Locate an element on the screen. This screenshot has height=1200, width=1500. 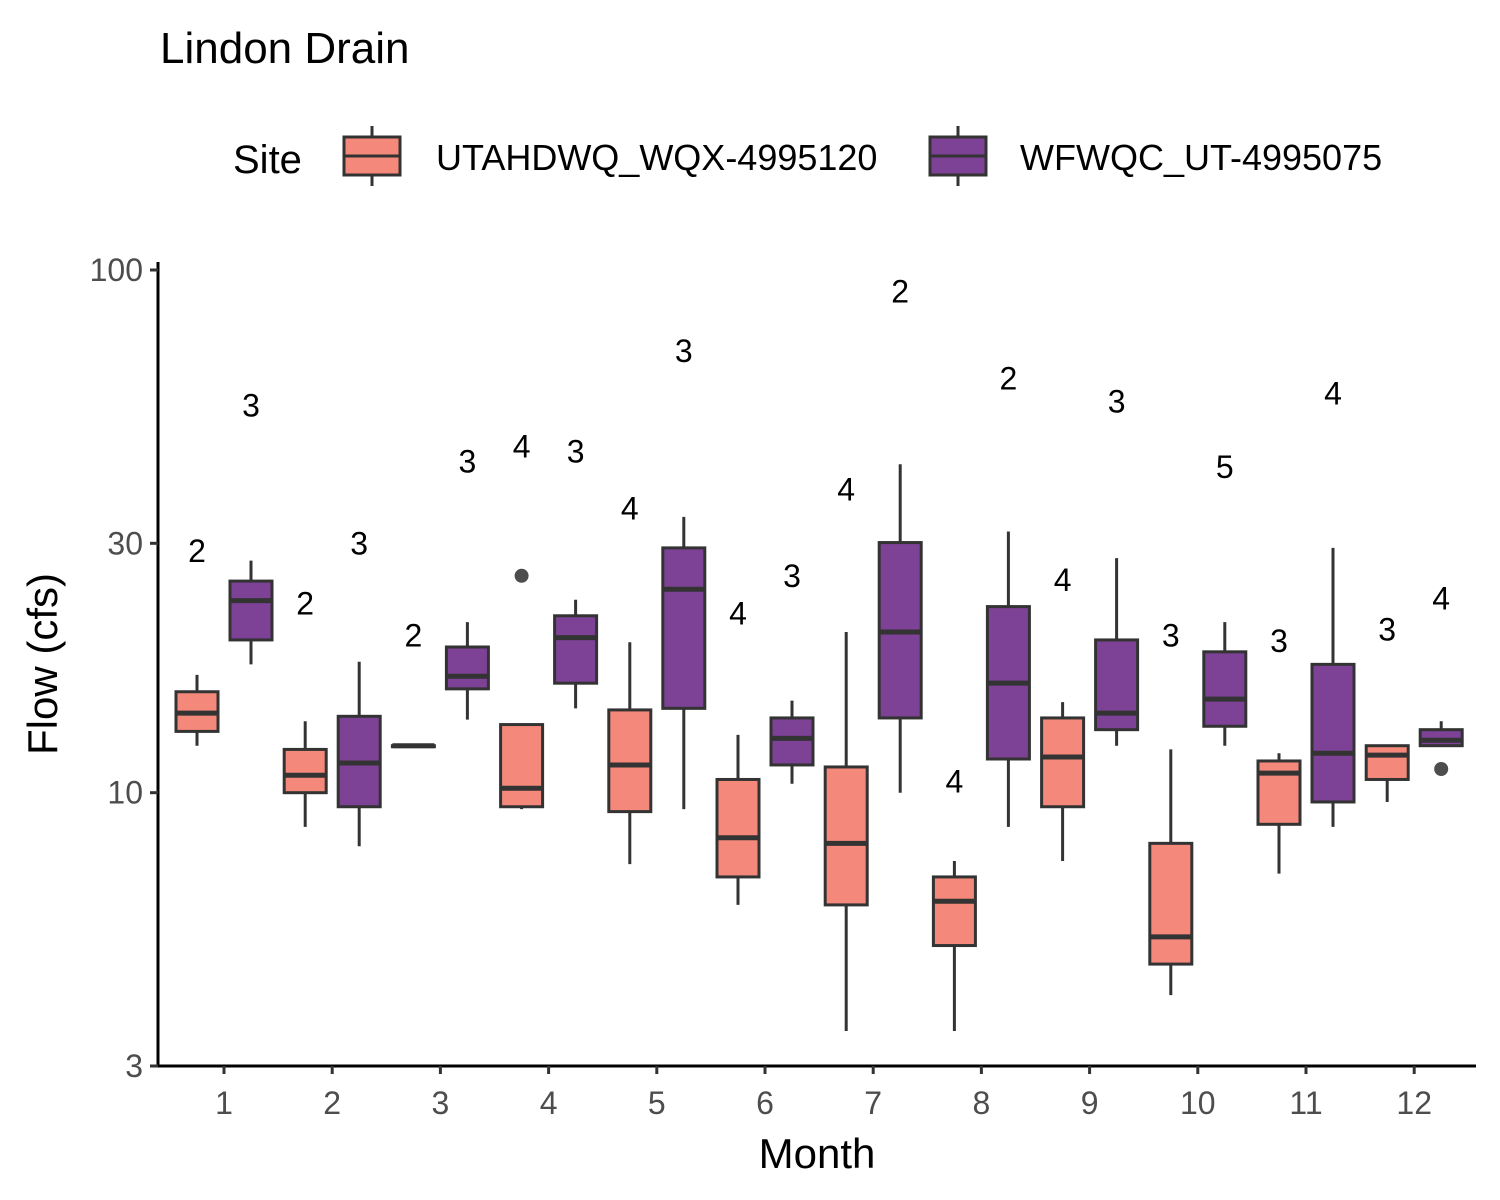
chart-title: Lindon Drain is located at coordinates (285, 48).